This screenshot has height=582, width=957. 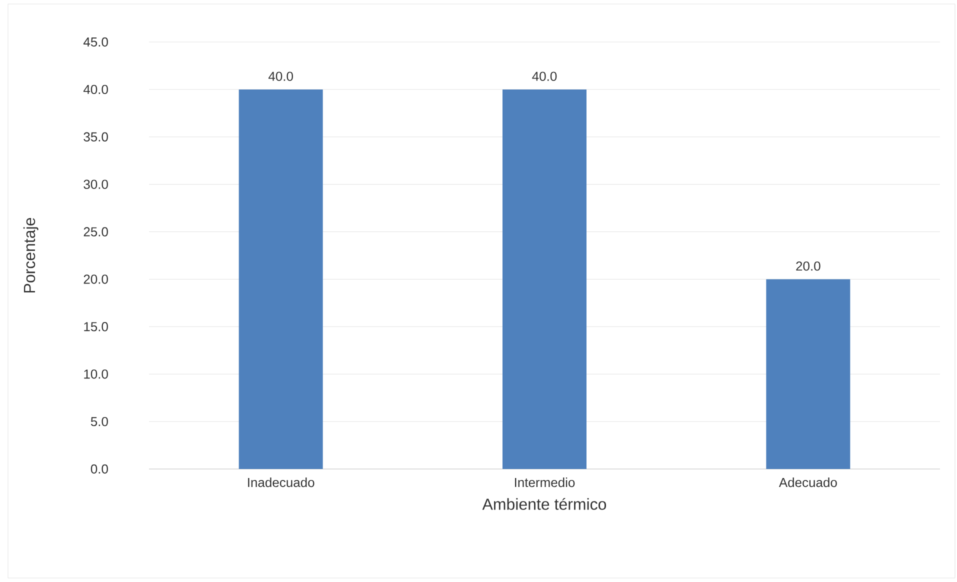 I want to click on y-tick-label: 15.0, so click(x=96, y=327).